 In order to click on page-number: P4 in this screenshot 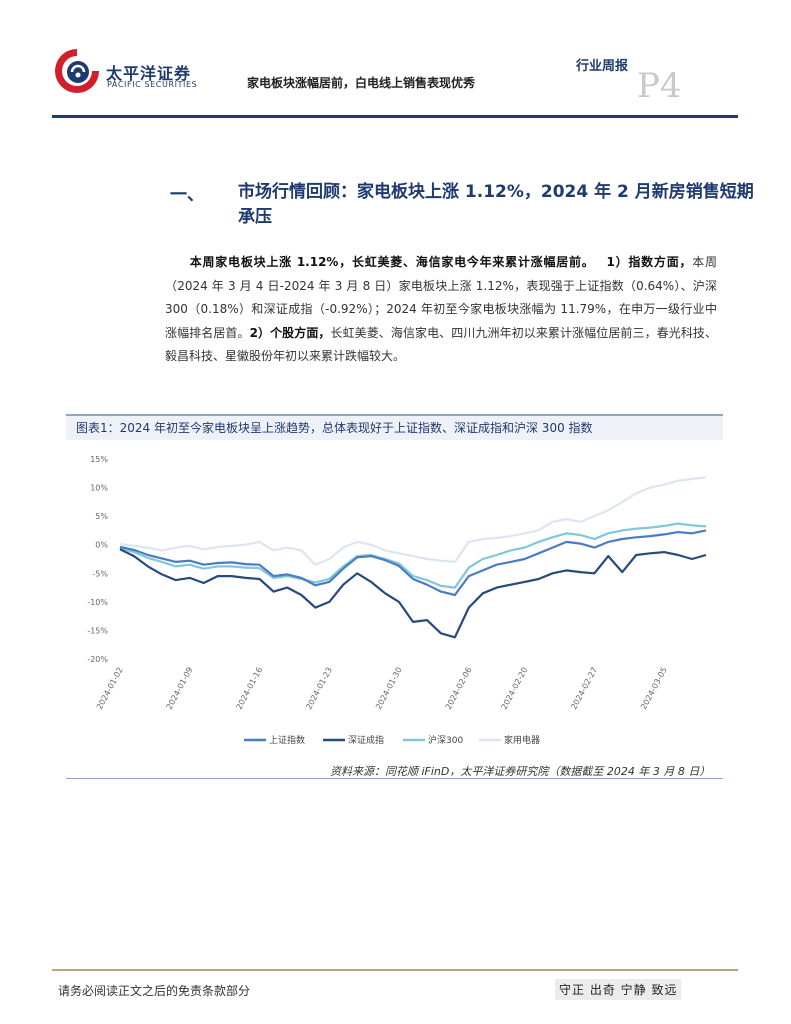, I will do `click(659, 86)`.